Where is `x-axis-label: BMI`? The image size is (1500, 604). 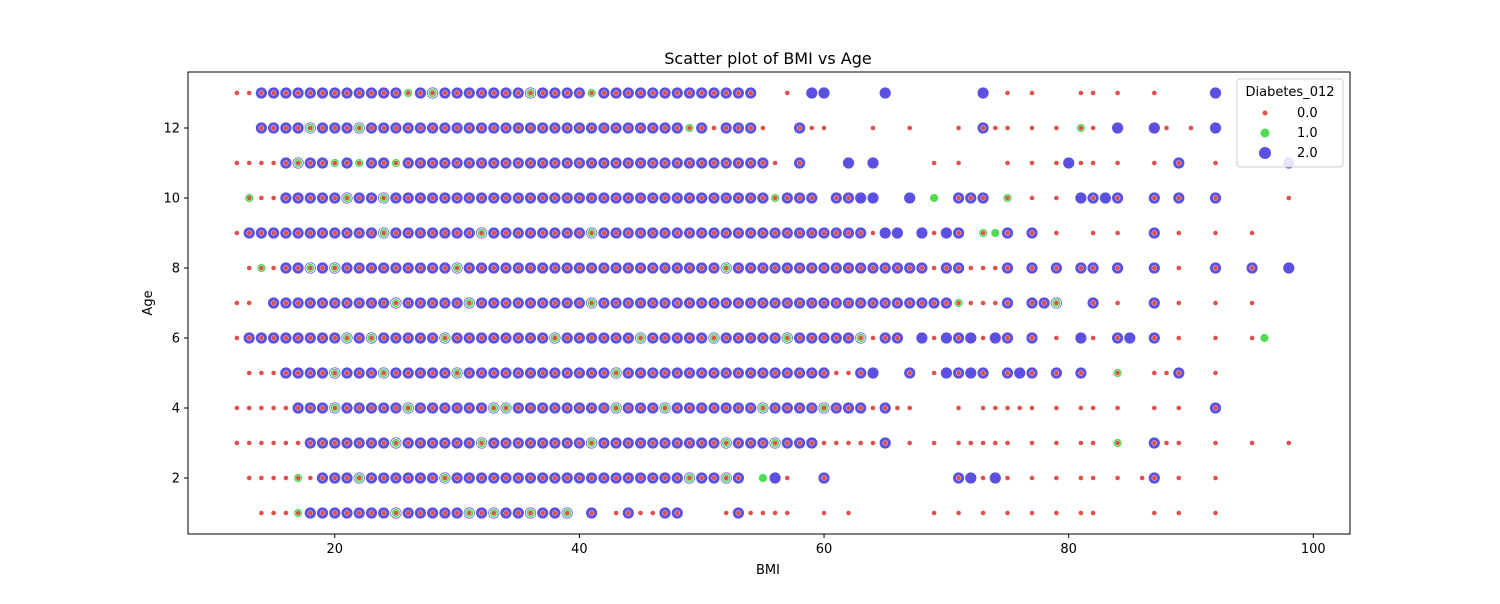
x-axis-label: BMI is located at coordinates (768, 570).